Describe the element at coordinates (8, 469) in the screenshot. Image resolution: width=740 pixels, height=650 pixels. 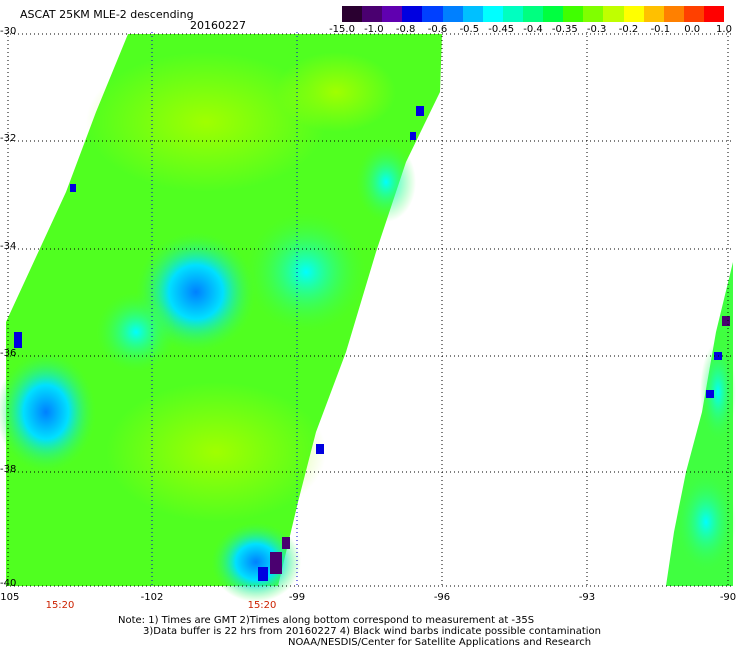
I see `lat-label-38: -38` at that location.